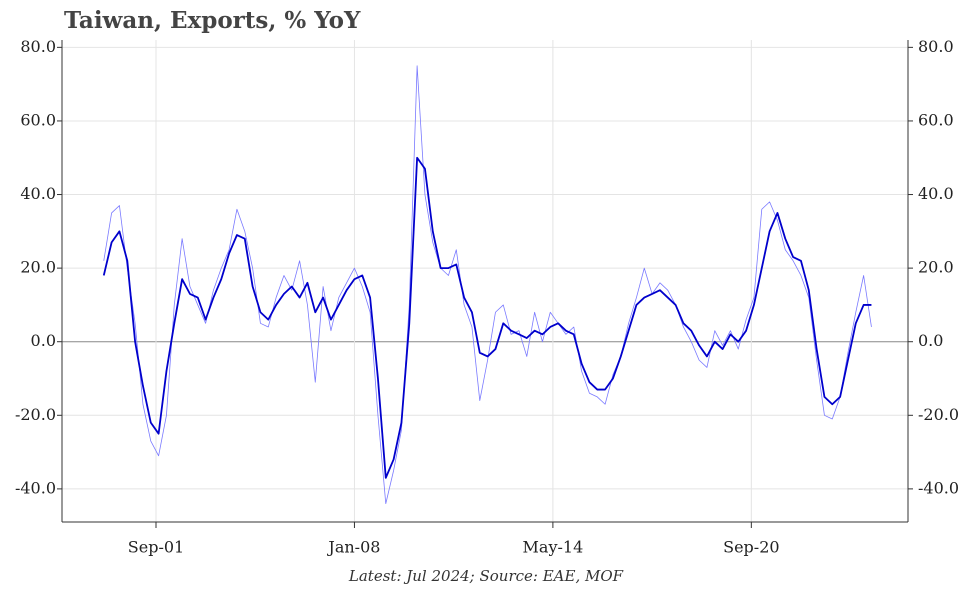 This screenshot has height=593, width=972. Describe the element at coordinates (936, 193) in the screenshot. I see `y2-tick-label: 40.0` at that location.